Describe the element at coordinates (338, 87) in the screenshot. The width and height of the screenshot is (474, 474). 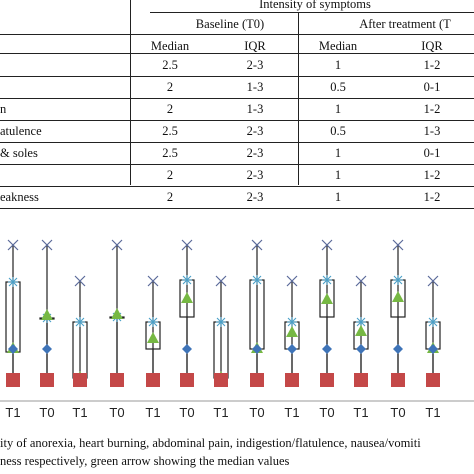
I see `row-value: 0.5` at that location.